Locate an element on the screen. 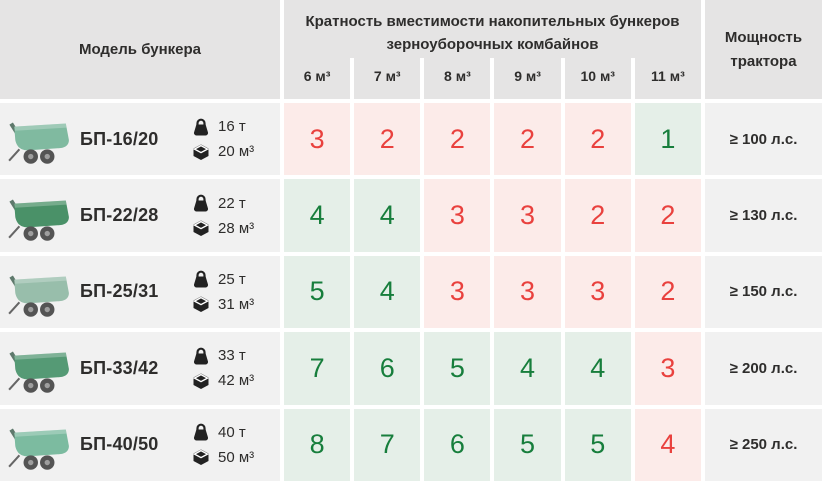  model-name: БП-16/20 is located at coordinates (119, 138).